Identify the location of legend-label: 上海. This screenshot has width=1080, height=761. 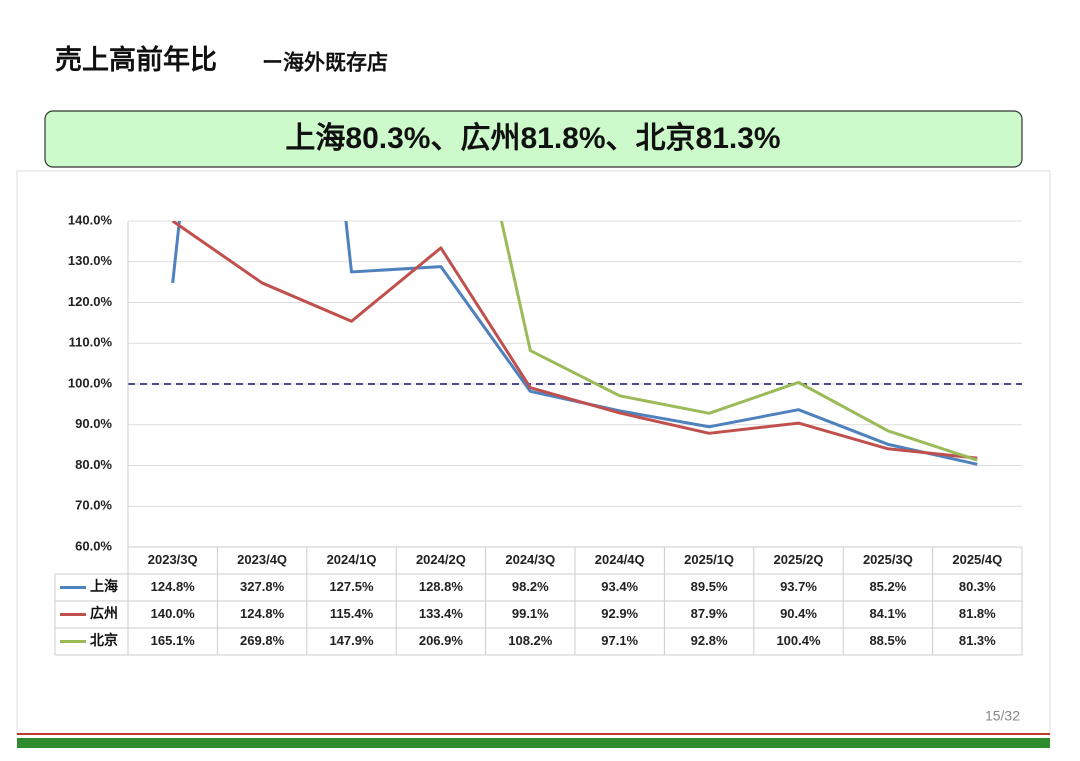
(104, 586).